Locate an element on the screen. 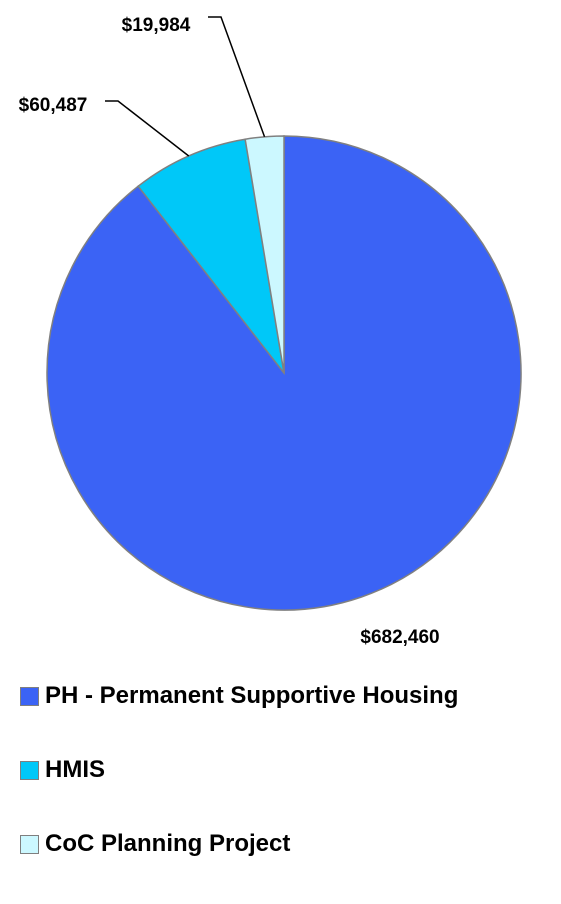 Image resolution: width=561 pixels, height=904 pixels. data-label-ph-permanent-supportive-housing: $682,460 is located at coordinates (399, 637).